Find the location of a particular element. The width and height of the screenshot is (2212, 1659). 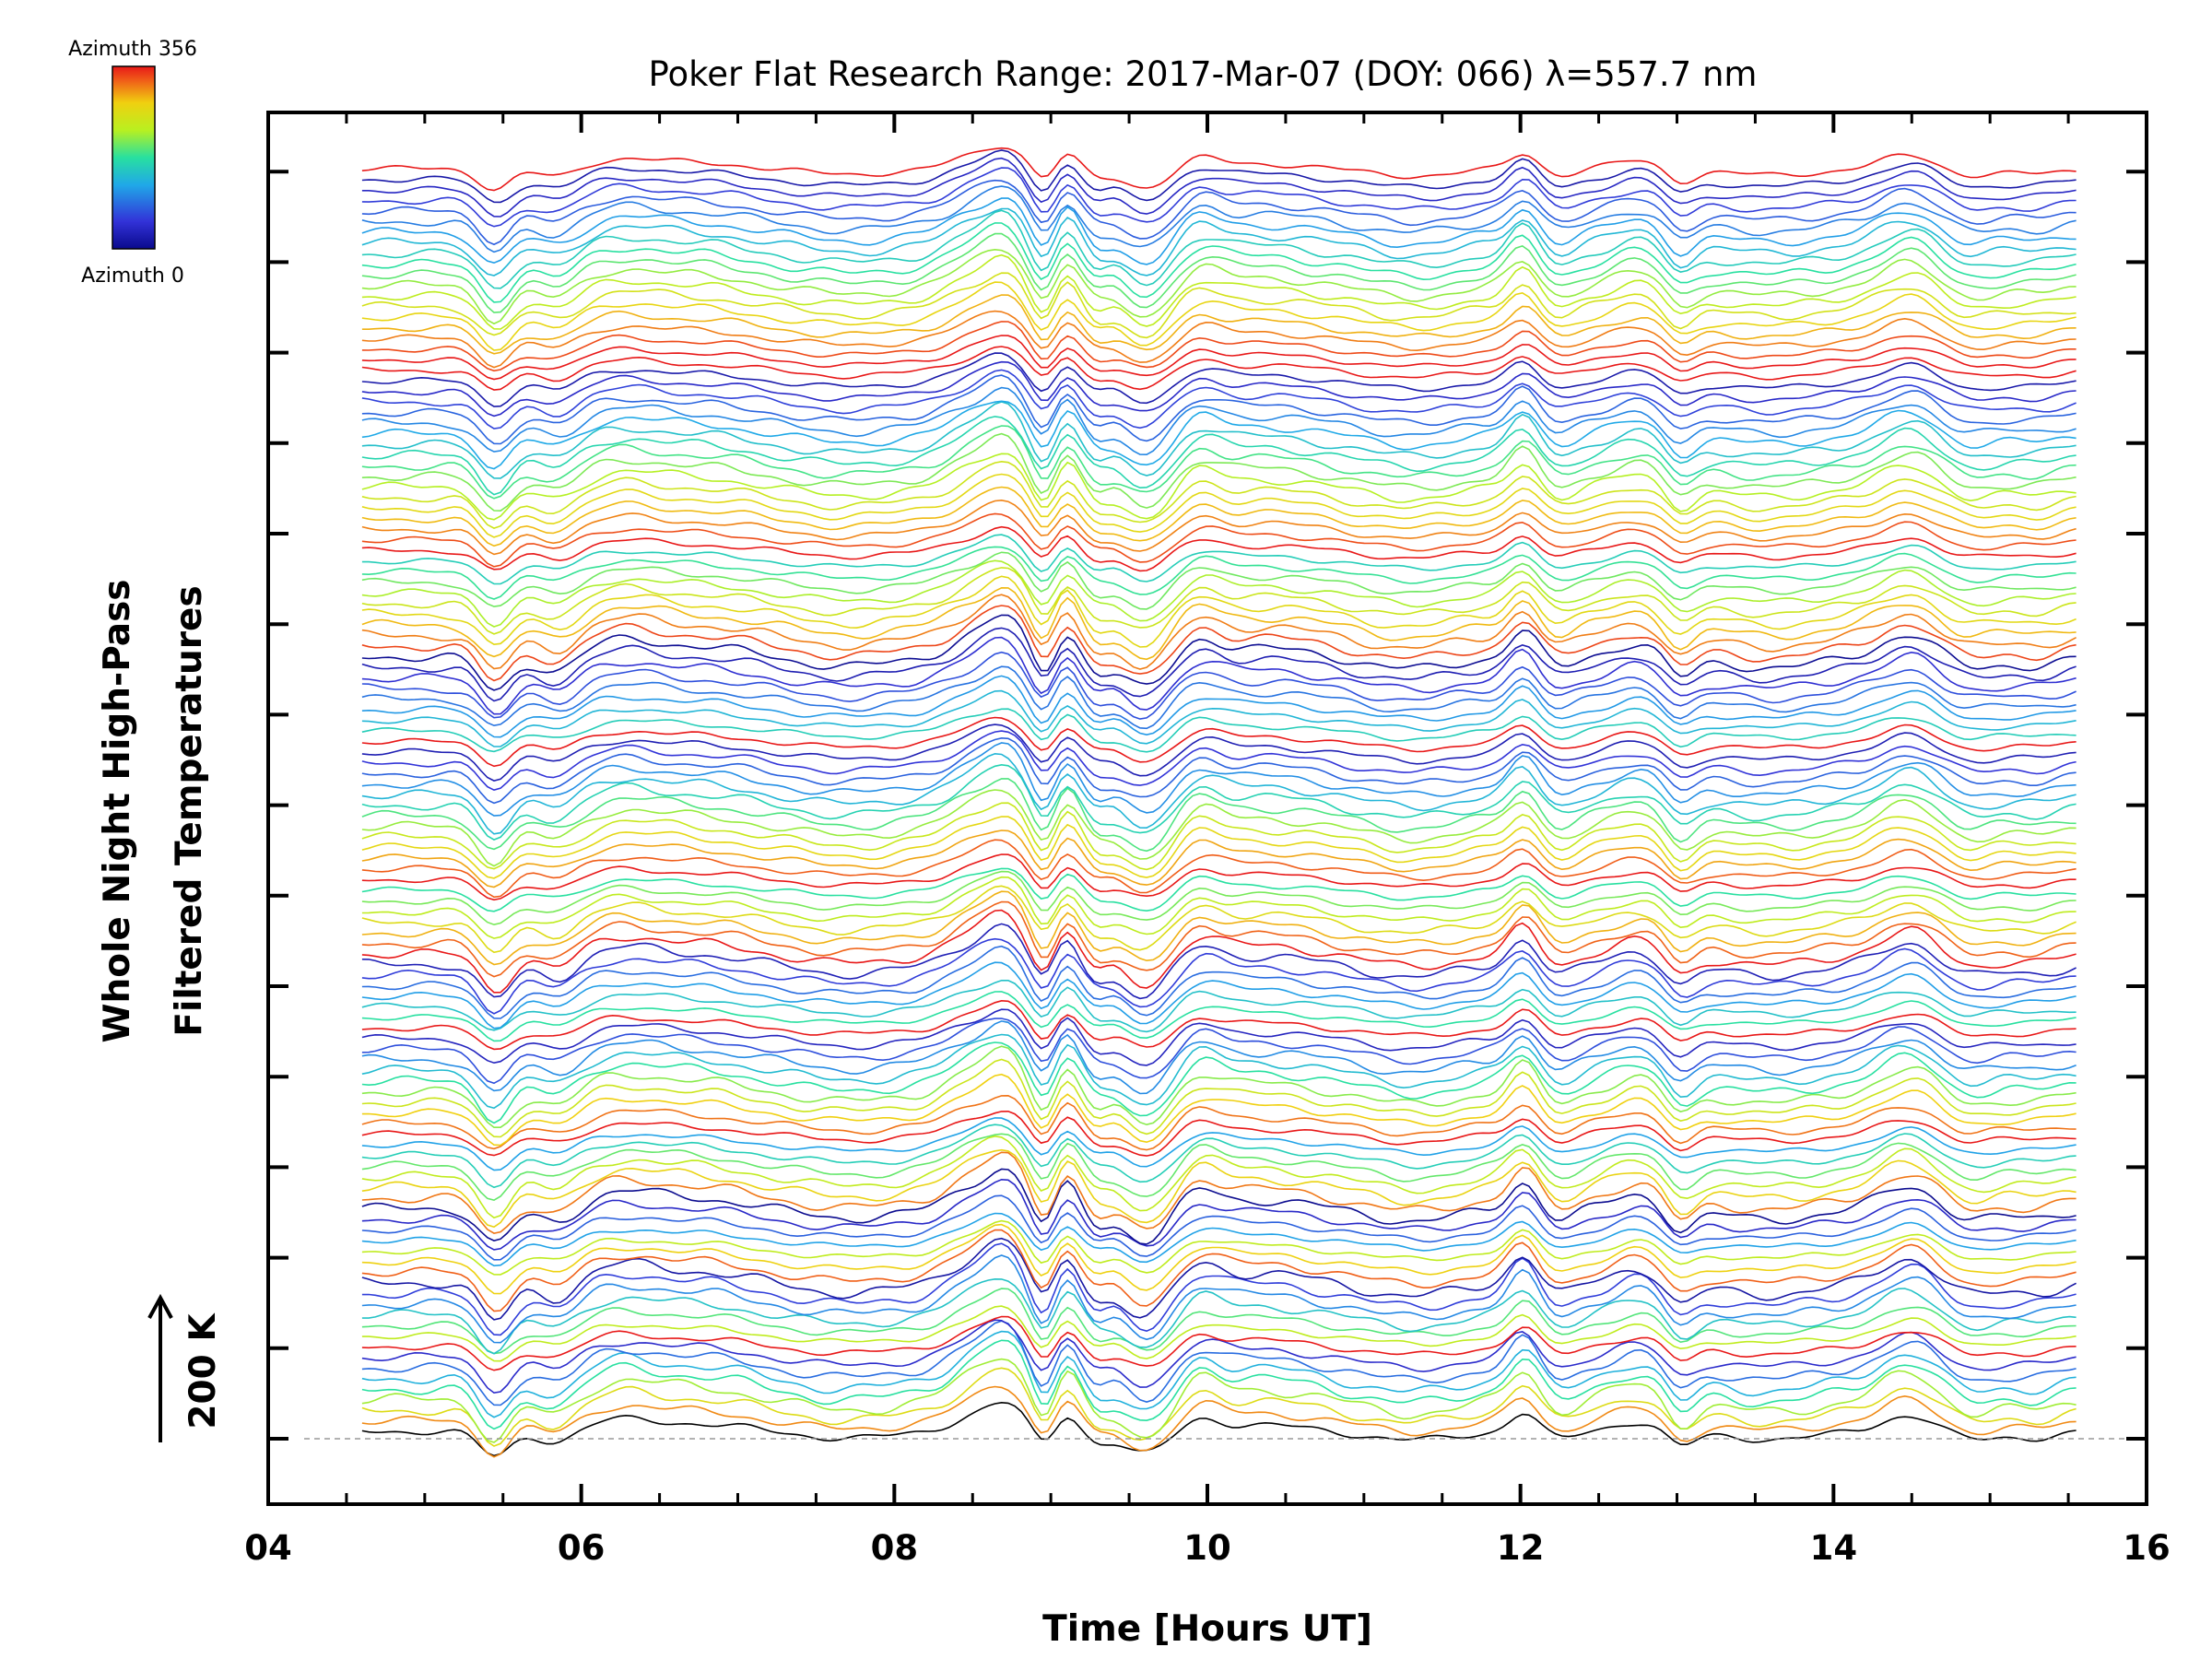

x-tick-label: 16 is located at coordinates (2147, 1548).